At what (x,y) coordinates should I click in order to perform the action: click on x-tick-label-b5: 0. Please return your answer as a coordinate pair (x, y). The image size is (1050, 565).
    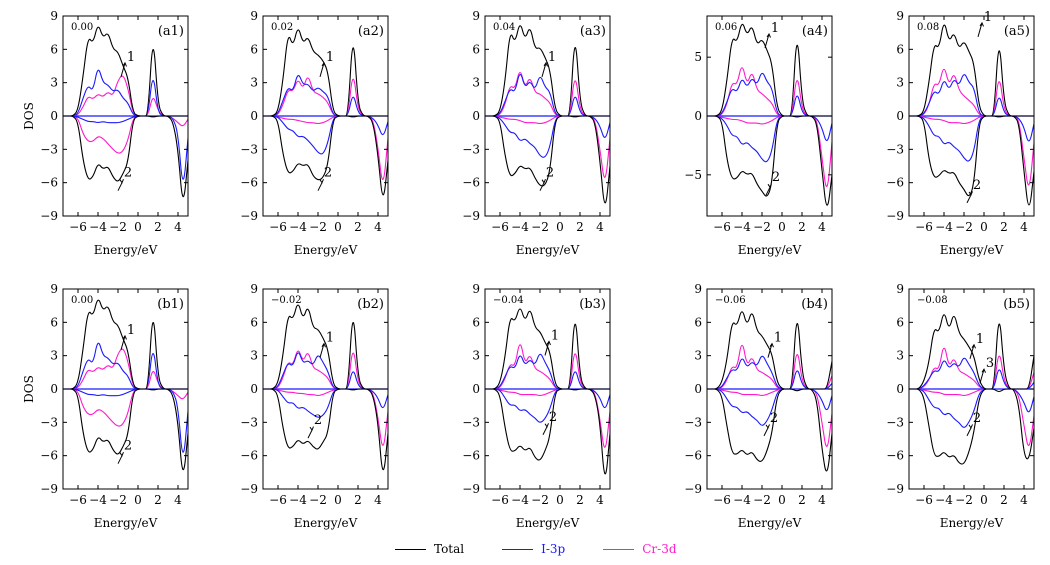
    Looking at the image, I should click on (984, 500).